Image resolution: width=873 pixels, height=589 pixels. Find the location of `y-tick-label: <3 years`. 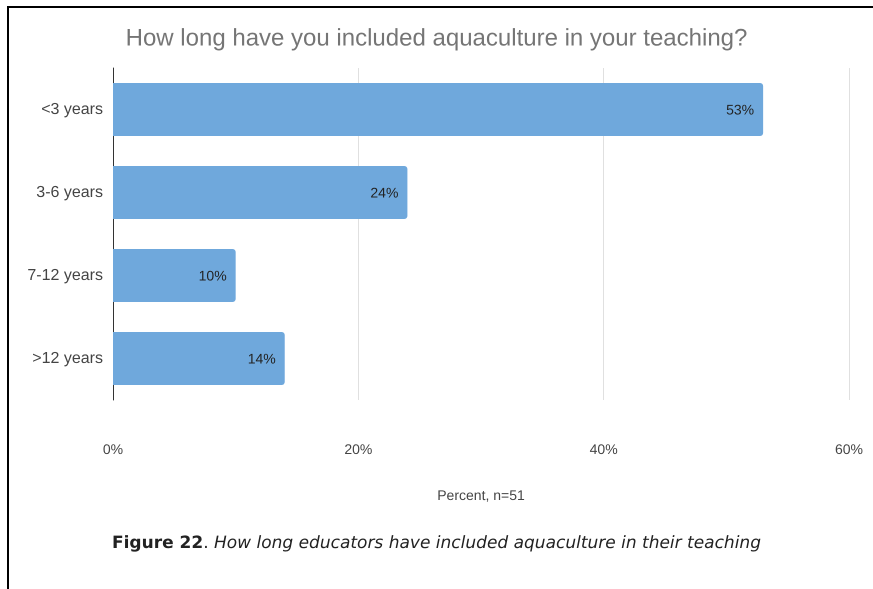

y-tick-label: <3 years is located at coordinates (72, 109).